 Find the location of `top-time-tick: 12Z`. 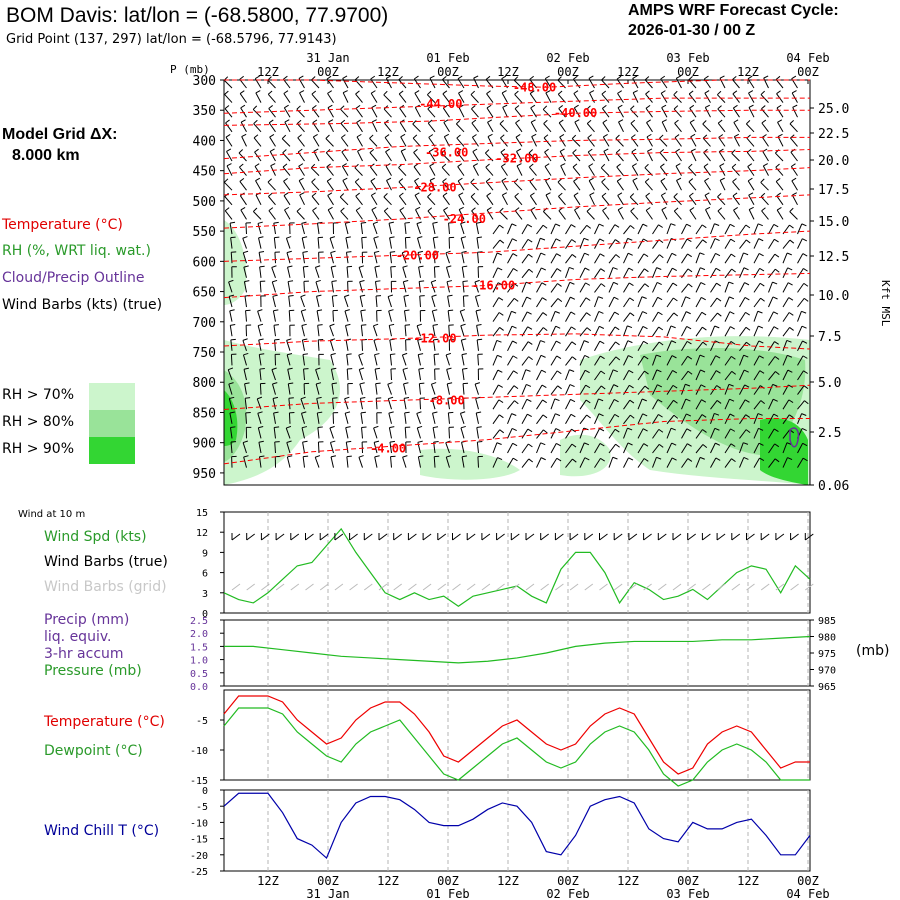

top-time-tick: 12Z is located at coordinates (388, 72).